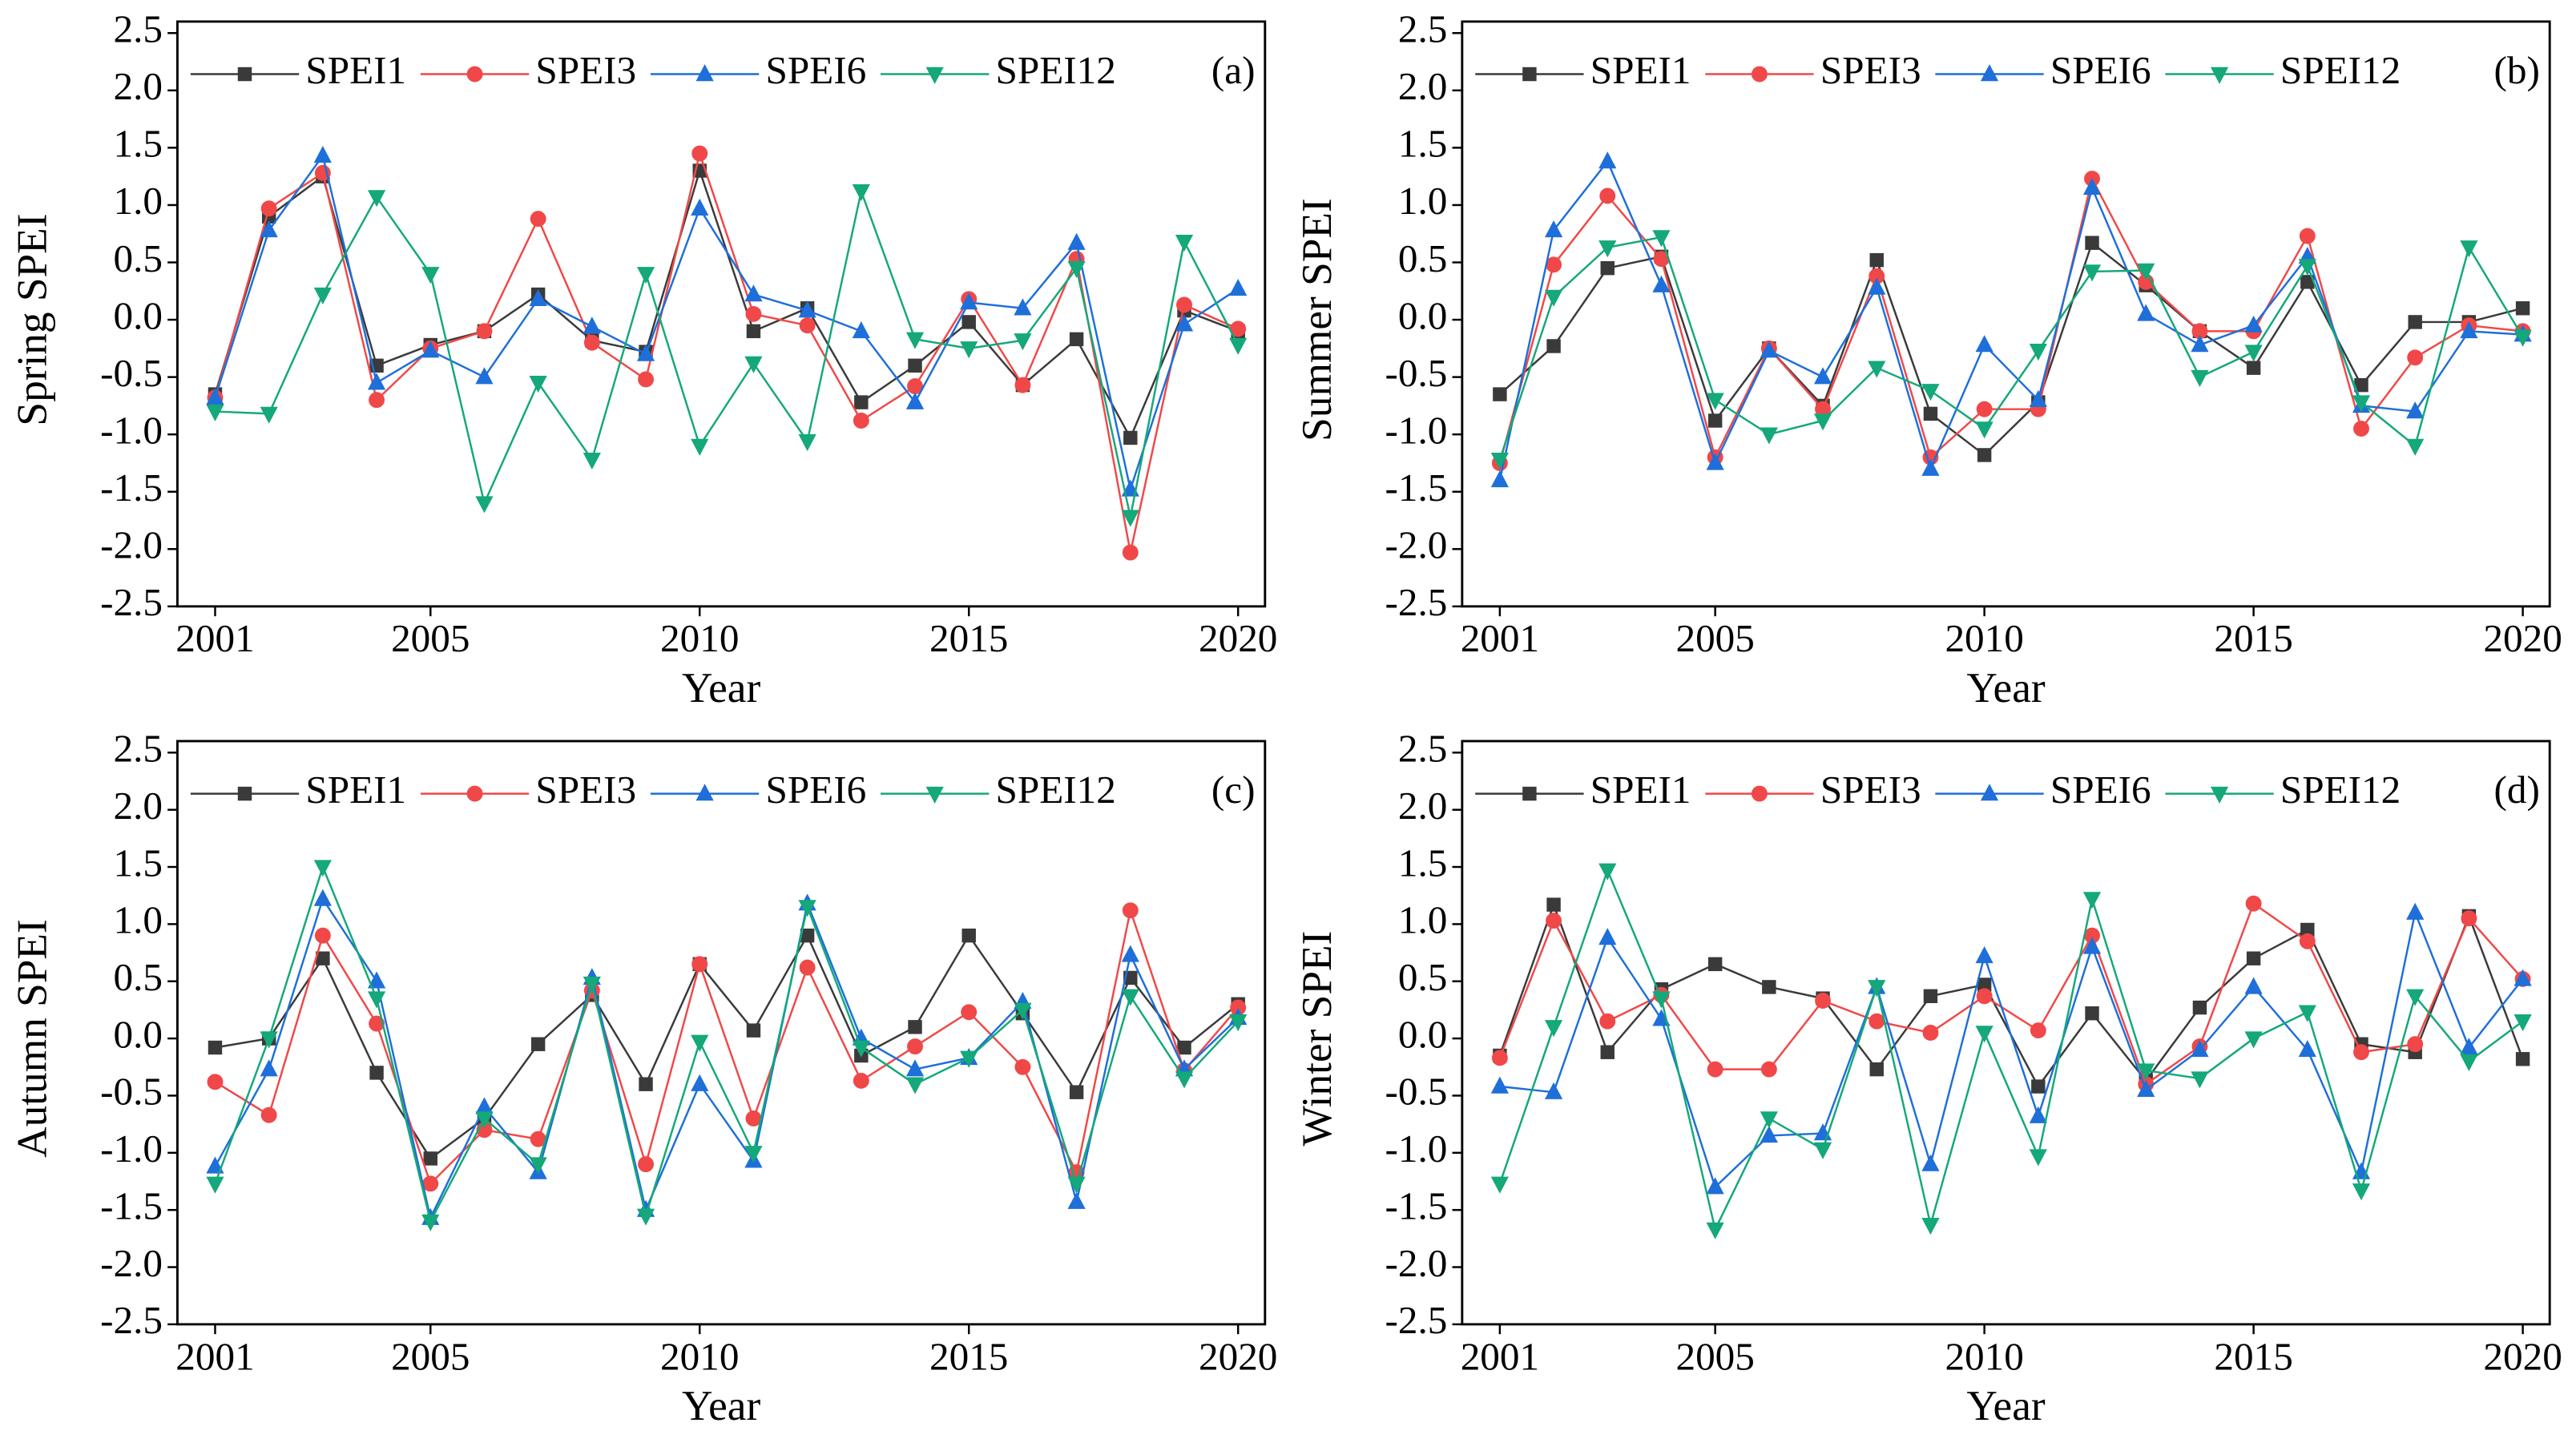 This screenshot has height=1451, width=2576. What do you see at coordinates (138, 86) in the screenshot?
I see `y-tick-label: 2.0` at bounding box center [138, 86].